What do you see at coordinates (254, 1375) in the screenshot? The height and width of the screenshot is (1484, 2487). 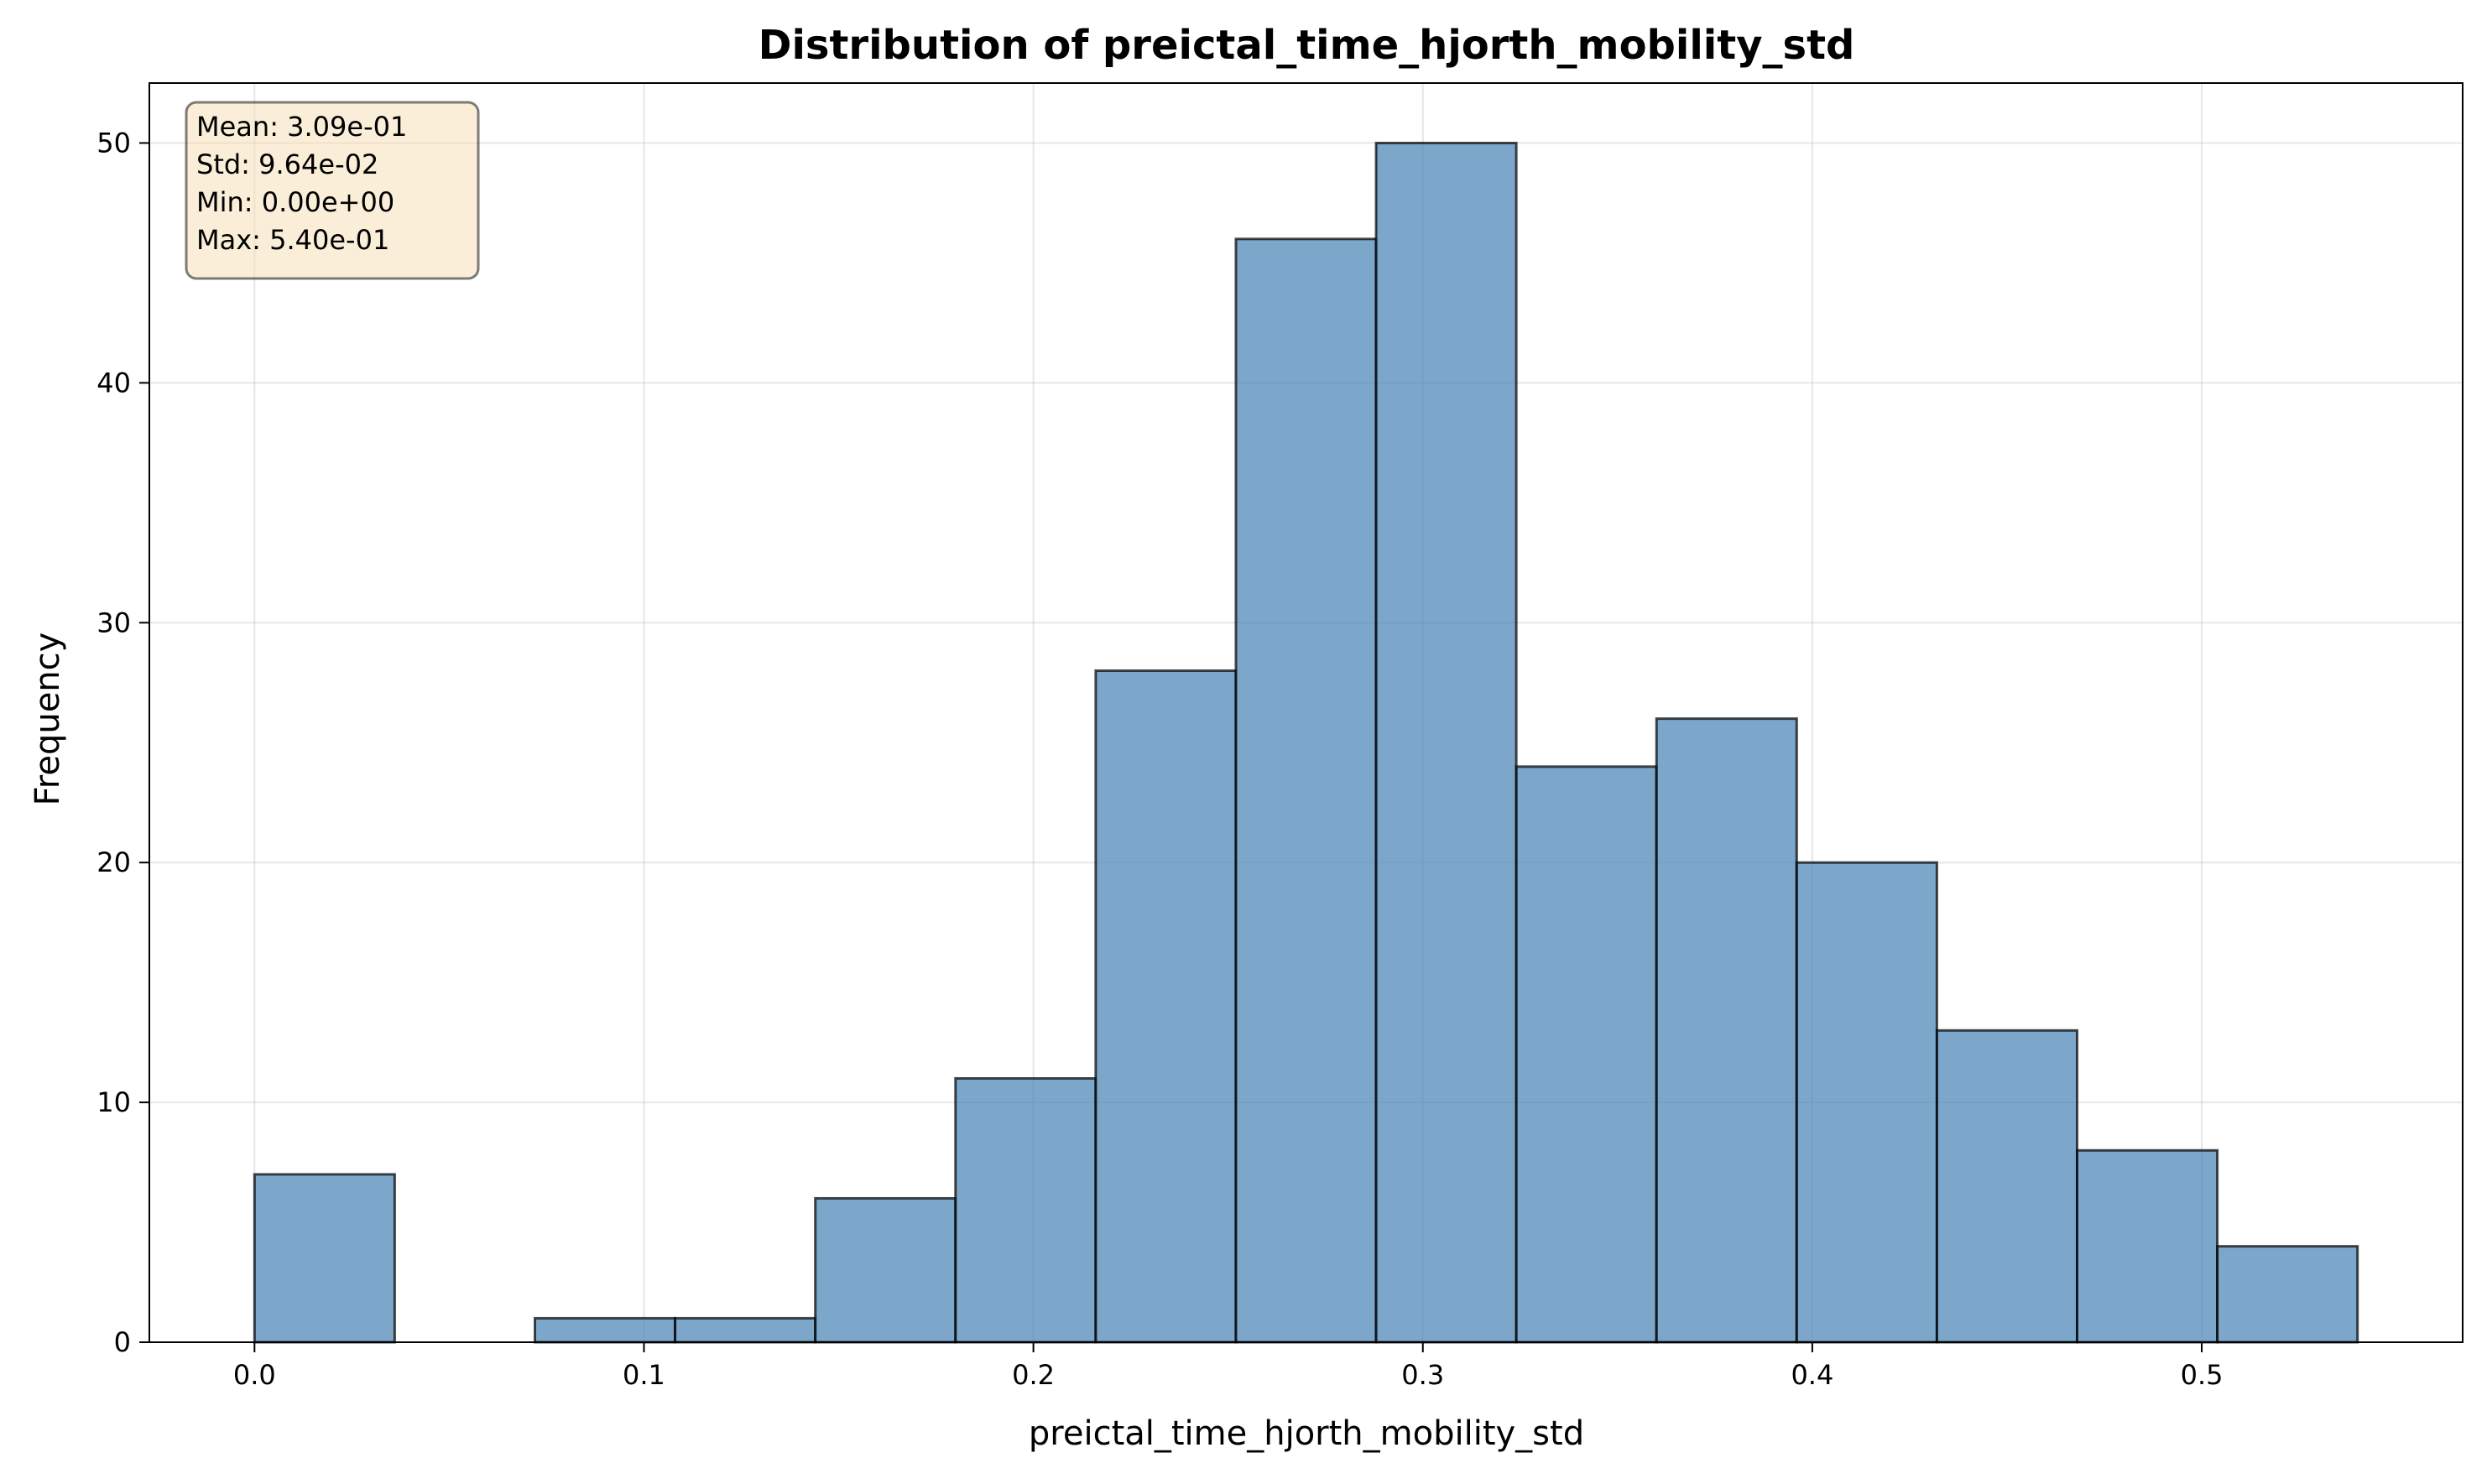 I see `x-tick-label: 0.0` at bounding box center [254, 1375].